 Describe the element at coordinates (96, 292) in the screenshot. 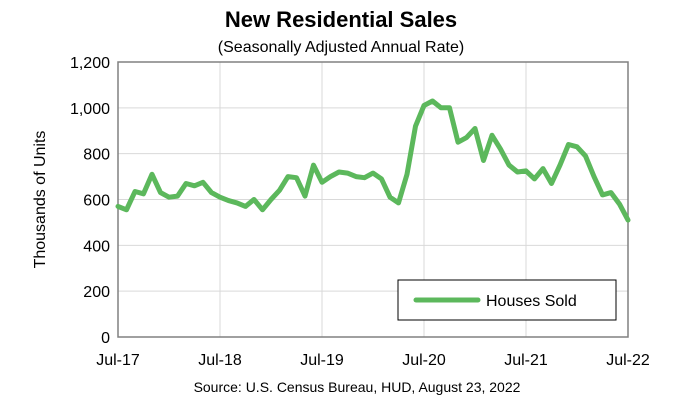

I see `y-tick-label: 200` at that location.